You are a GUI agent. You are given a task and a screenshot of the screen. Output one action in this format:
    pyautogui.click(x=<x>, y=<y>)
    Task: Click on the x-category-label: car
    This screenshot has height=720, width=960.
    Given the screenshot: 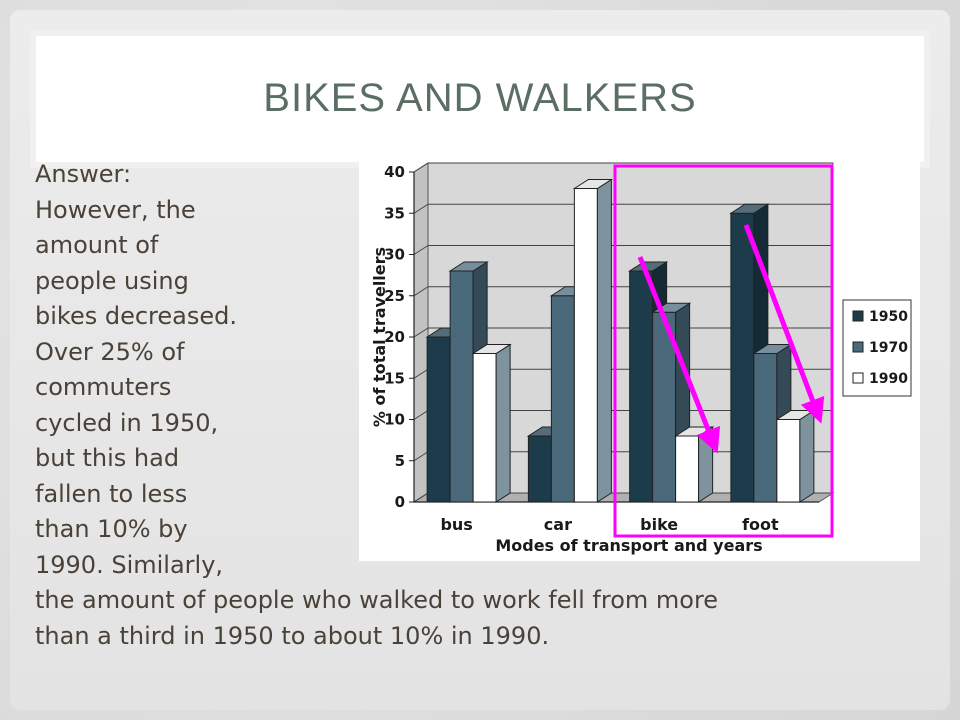 What is the action you would take?
    pyautogui.click(x=558, y=524)
    